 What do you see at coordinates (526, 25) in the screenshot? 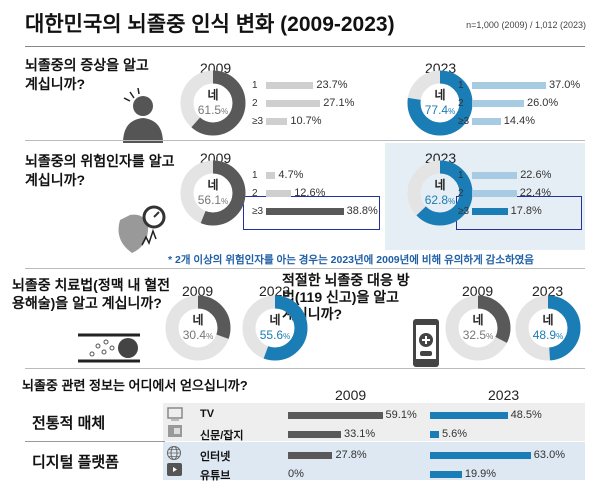
I see `sample-size: n=1,000 (2009) / 1,012 (2023)` at bounding box center [526, 25].